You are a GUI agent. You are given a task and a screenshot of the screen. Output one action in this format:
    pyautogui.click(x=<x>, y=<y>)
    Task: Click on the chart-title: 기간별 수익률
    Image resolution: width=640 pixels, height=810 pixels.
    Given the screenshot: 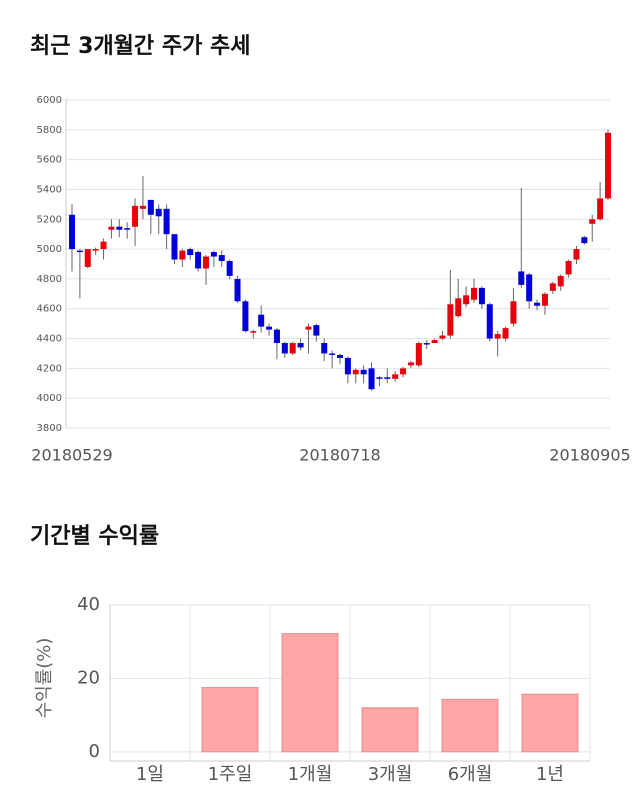 What is the action you would take?
    pyautogui.click(x=94, y=536)
    